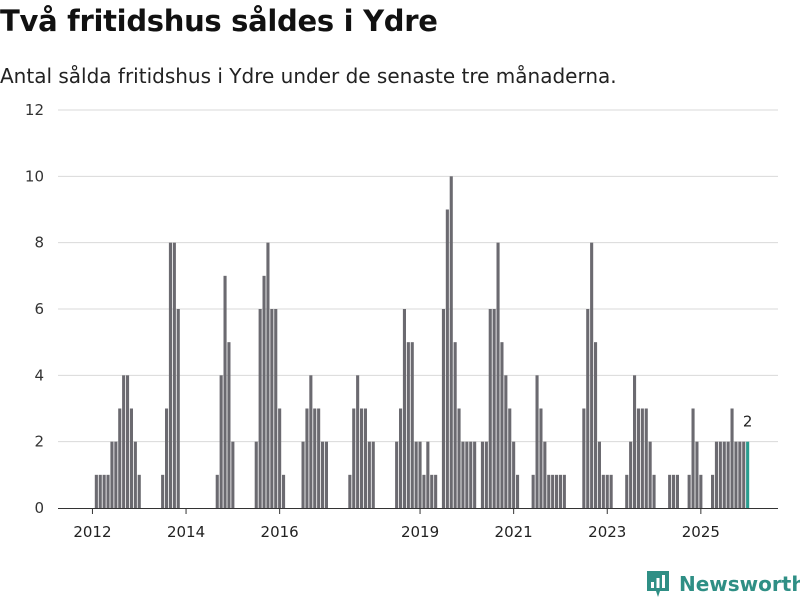  Describe the element at coordinates (701, 532) in the screenshot. I see `x-tick-label: 2025` at that location.